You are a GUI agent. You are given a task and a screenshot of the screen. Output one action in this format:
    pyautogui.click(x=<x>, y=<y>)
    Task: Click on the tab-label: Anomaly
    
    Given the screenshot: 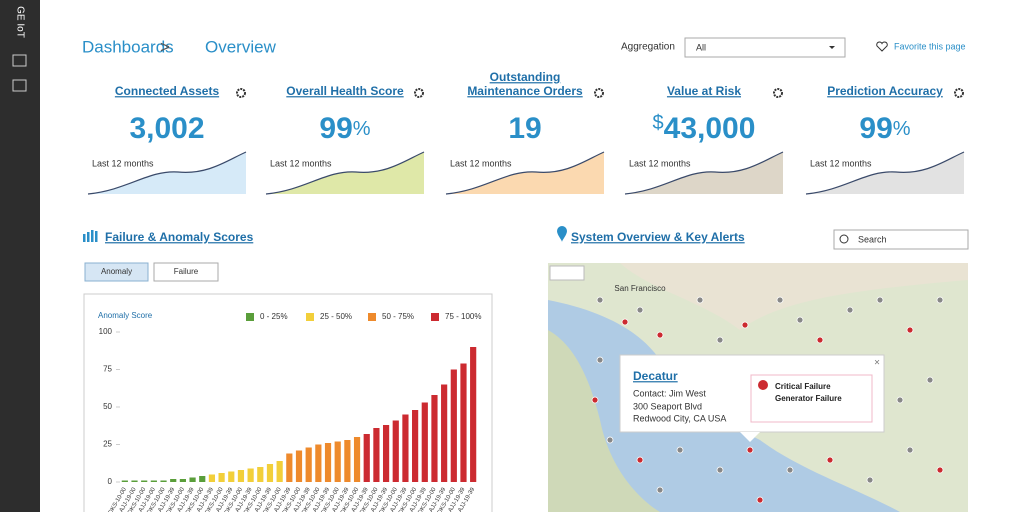 What is the action you would take?
    pyautogui.click(x=116, y=271)
    